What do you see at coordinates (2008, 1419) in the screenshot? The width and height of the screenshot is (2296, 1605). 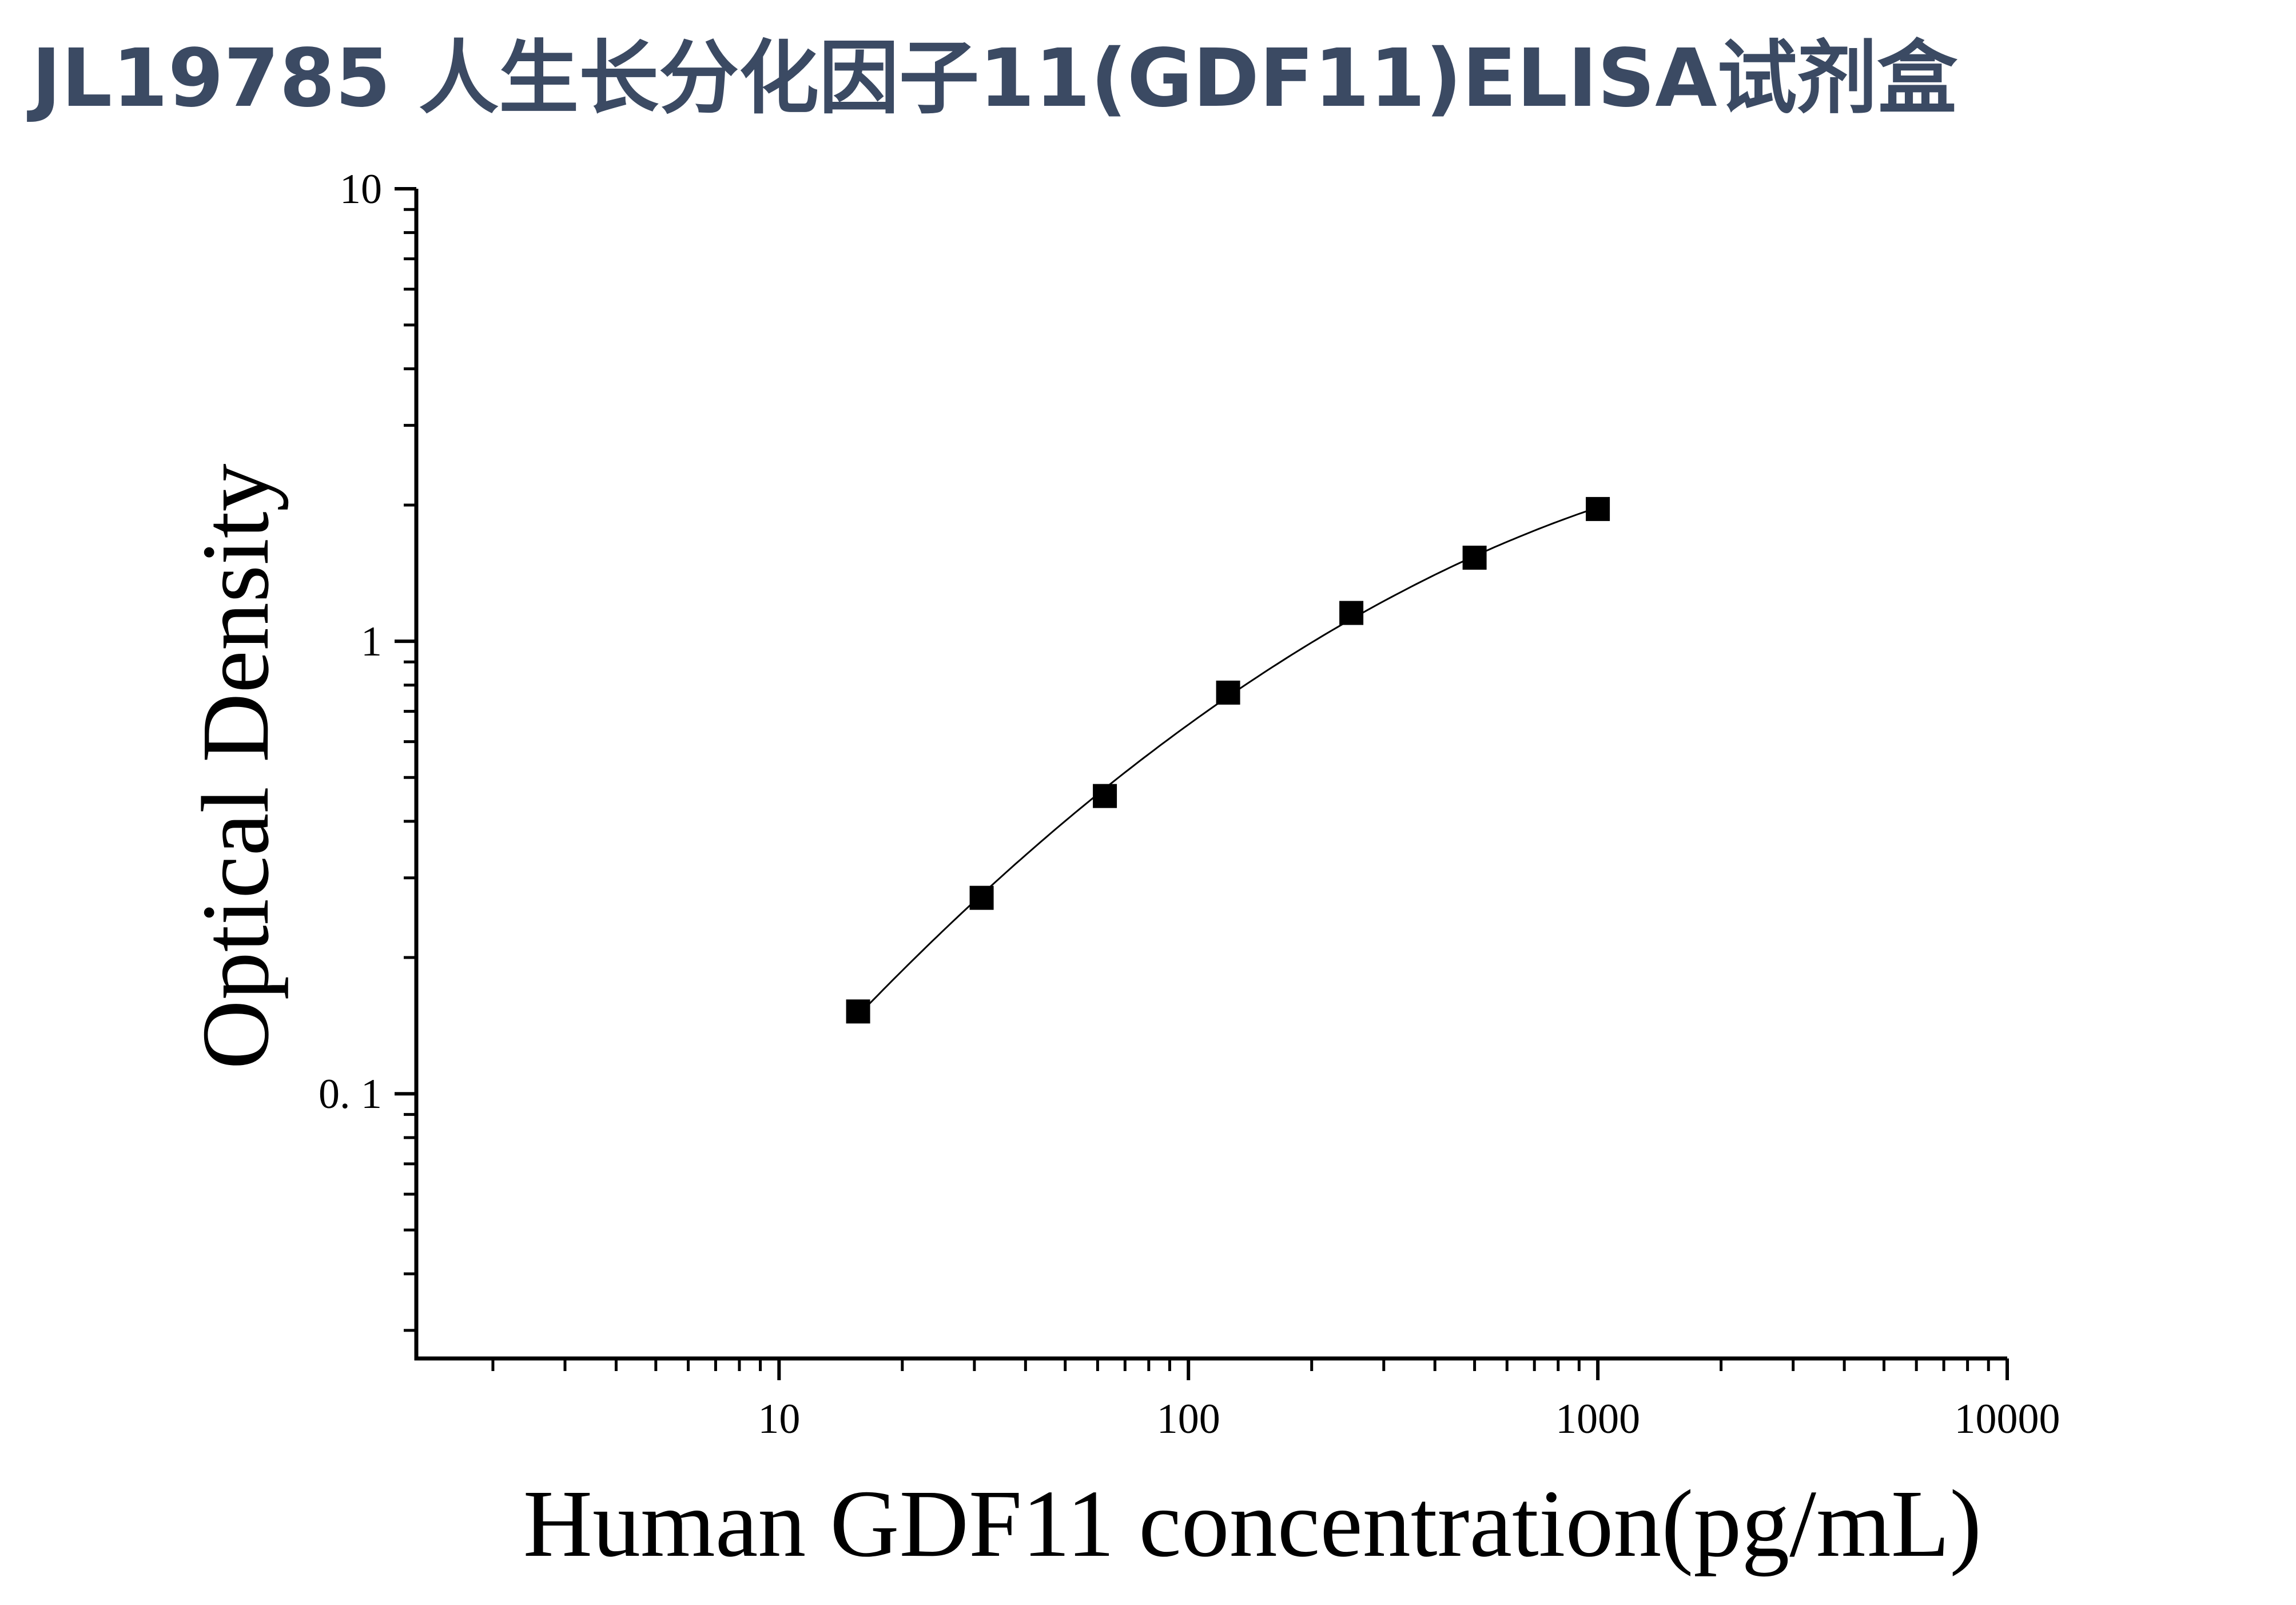 I see `x-tick-label: 10000` at bounding box center [2008, 1419].